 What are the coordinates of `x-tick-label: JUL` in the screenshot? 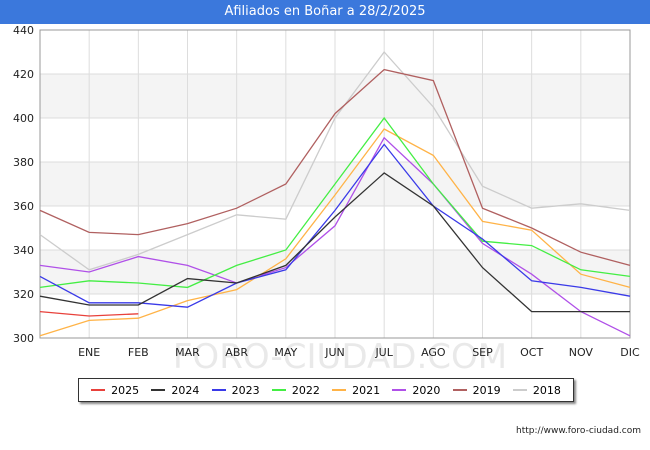 It's located at (383, 352).